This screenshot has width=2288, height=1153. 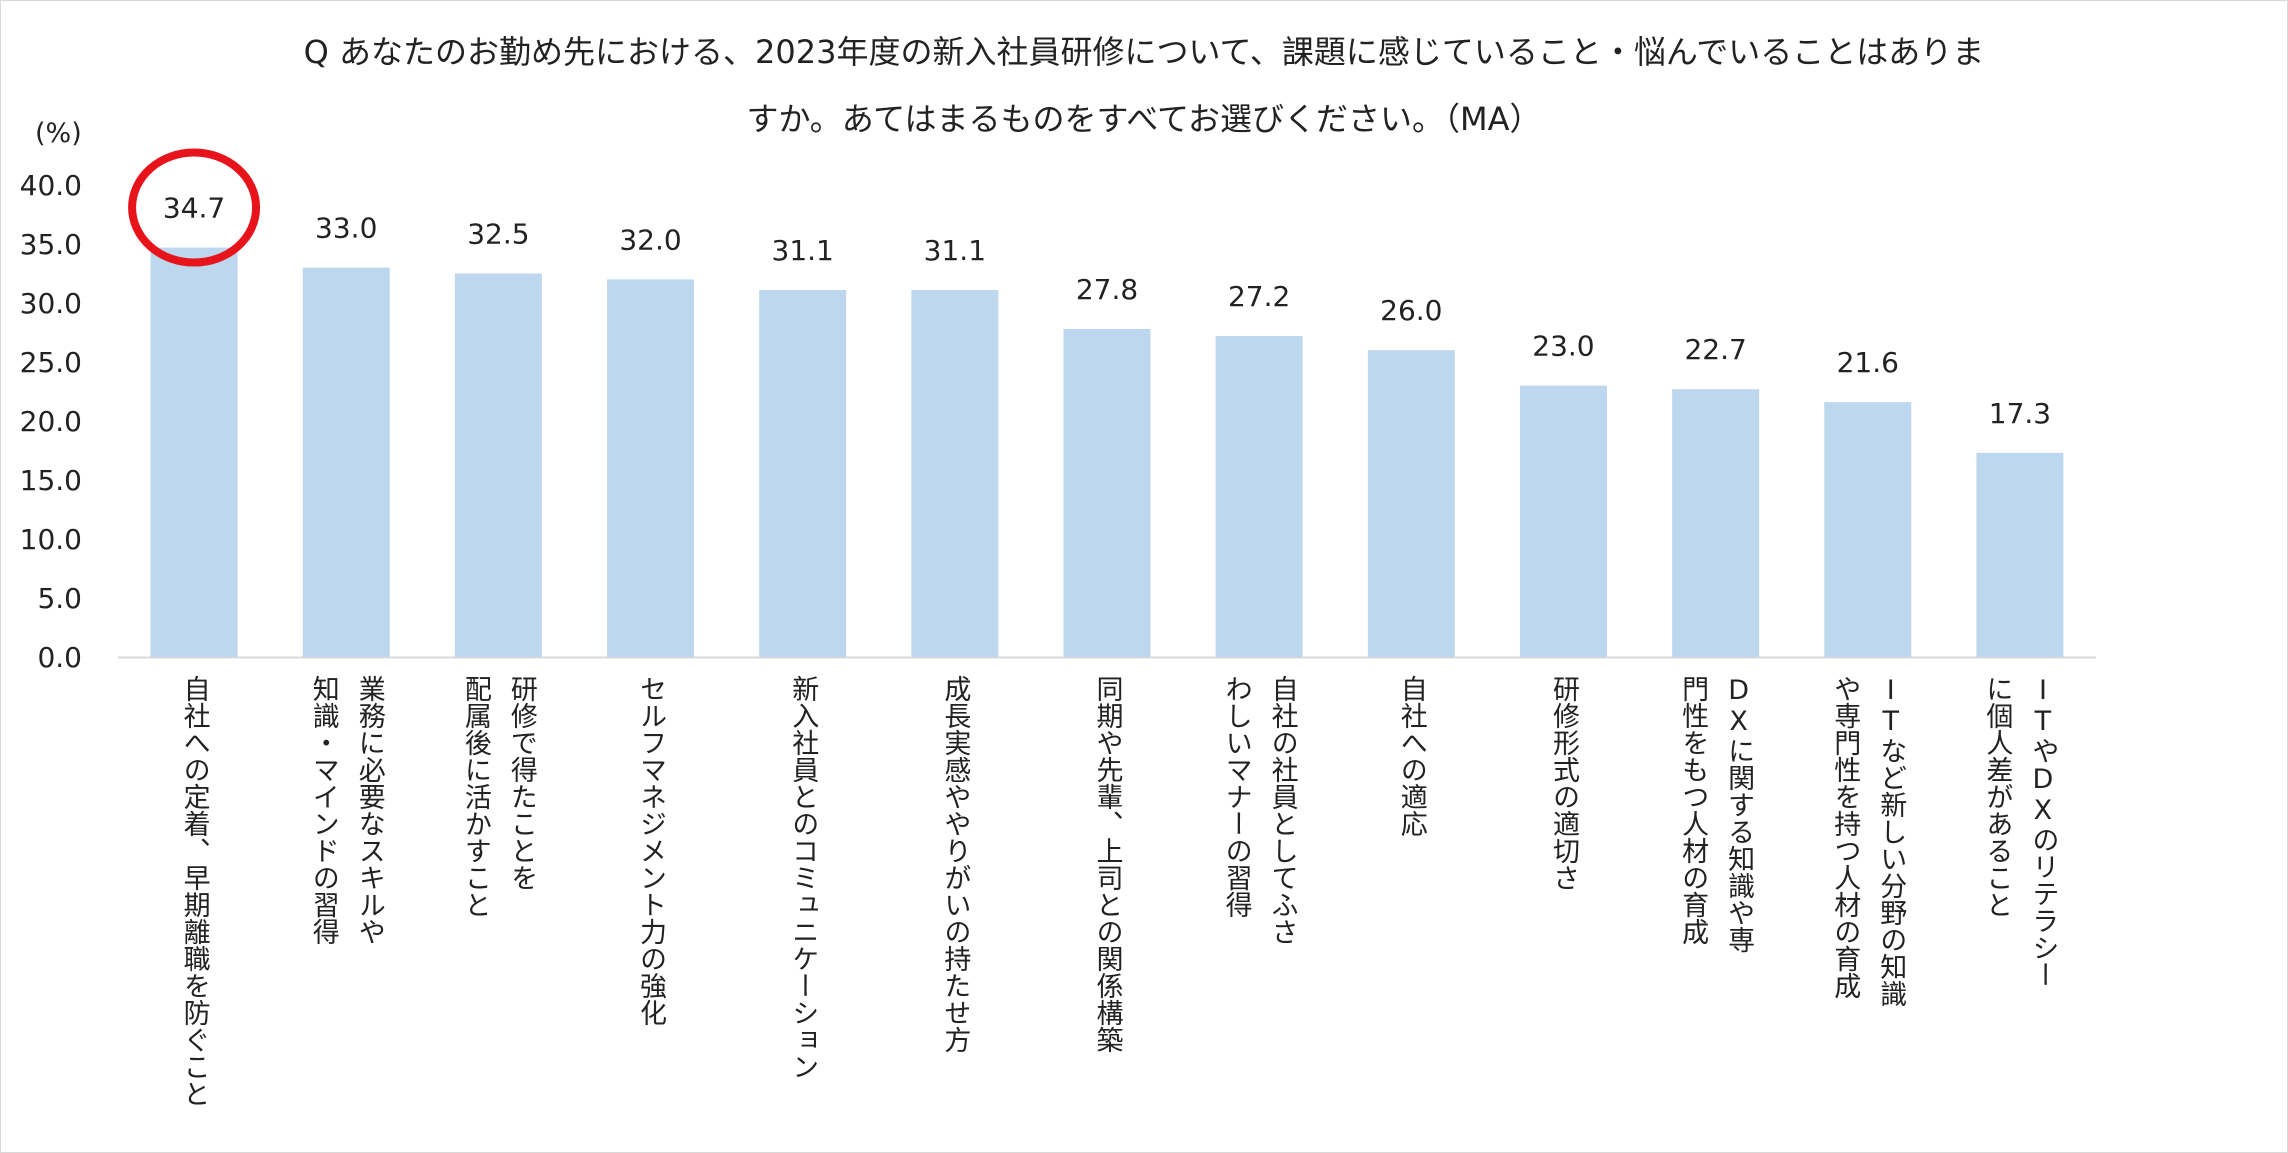 What do you see at coordinates (1868, 362) in the screenshot?
I see `data-label: 21.6` at bounding box center [1868, 362].